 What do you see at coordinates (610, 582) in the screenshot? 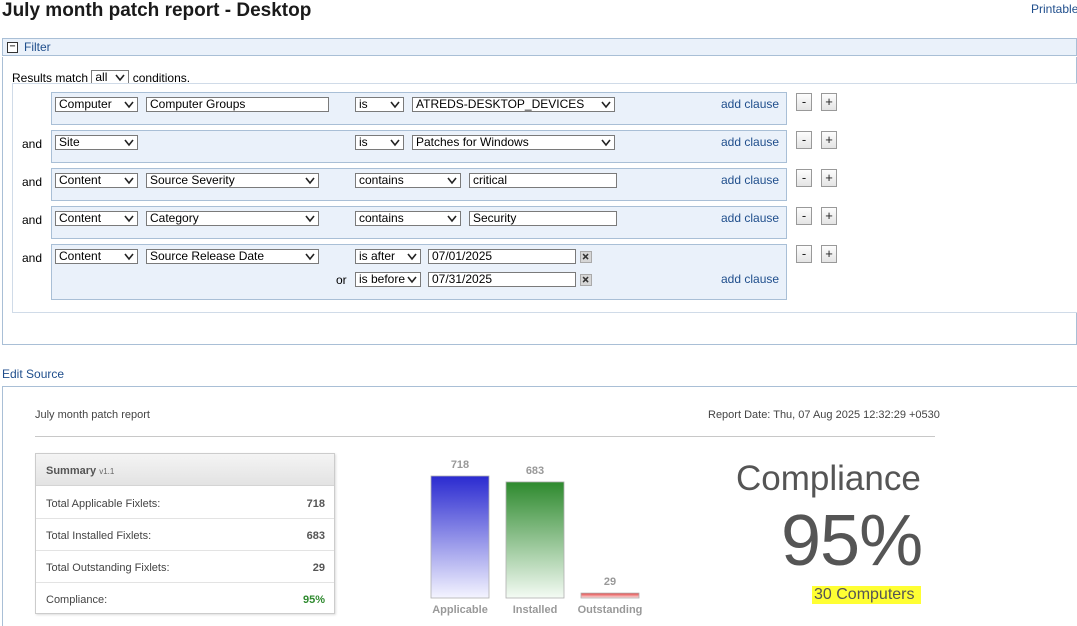
I see `bar-value-label: 29` at bounding box center [610, 582].